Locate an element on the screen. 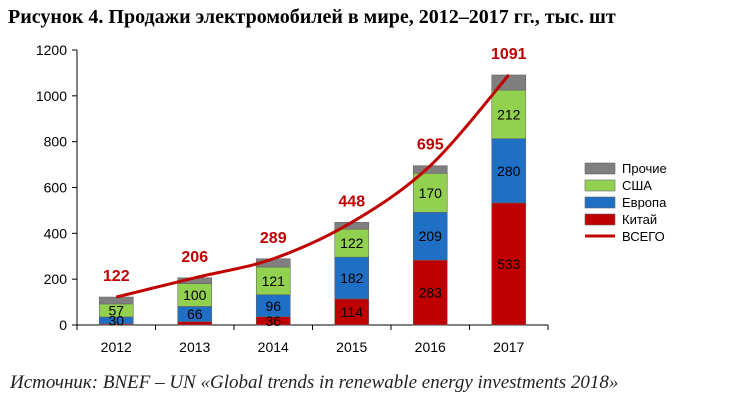 This screenshot has width=742, height=401. segment-data-label: 122 is located at coordinates (352, 243).